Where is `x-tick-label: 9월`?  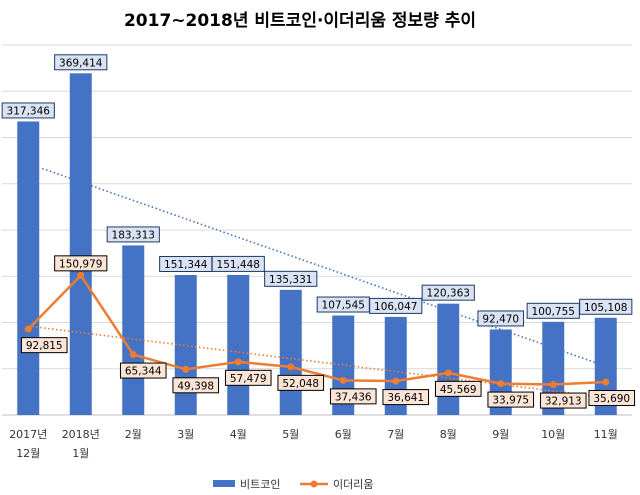
x-tick-label: 9월 is located at coordinates (500, 434).